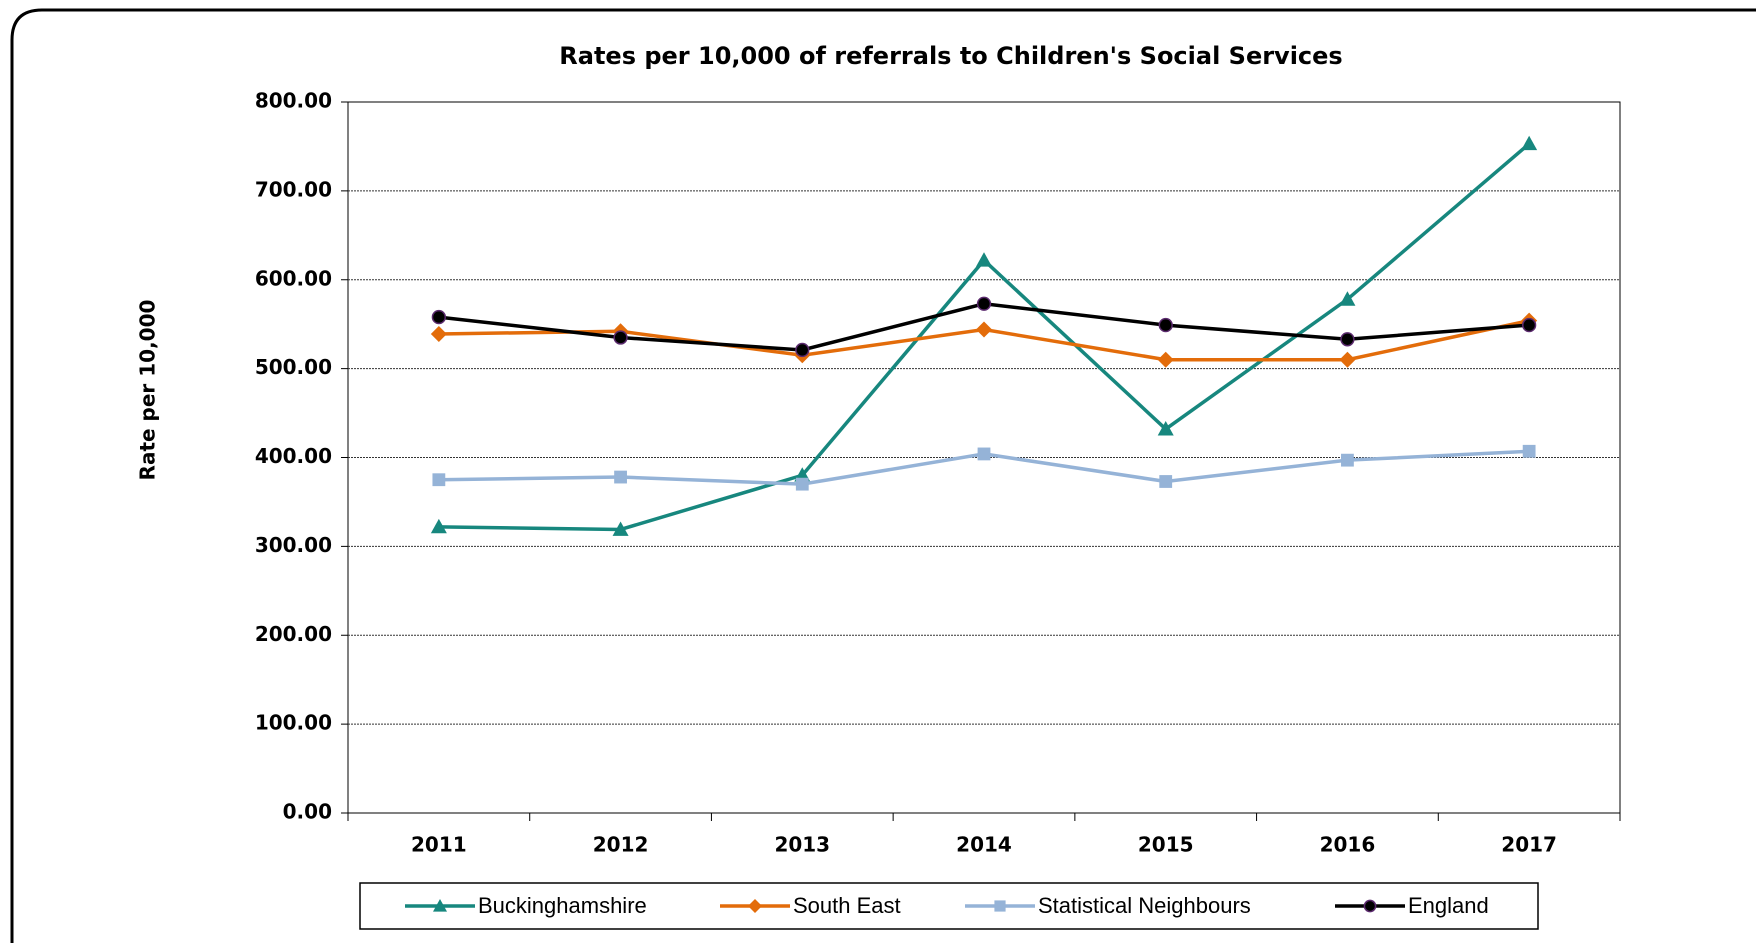  What do you see at coordinates (1529, 845) in the screenshot?
I see `x-tick-label: 2017` at bounding box center [1529, 845].